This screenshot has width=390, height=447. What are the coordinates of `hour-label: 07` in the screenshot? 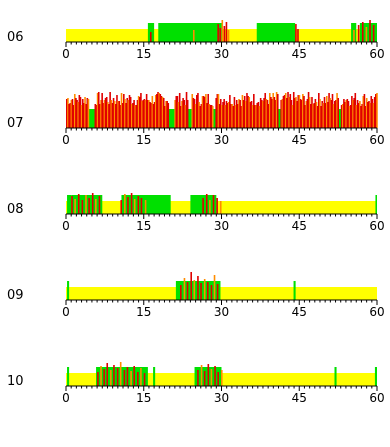 It's located at (15, 123).